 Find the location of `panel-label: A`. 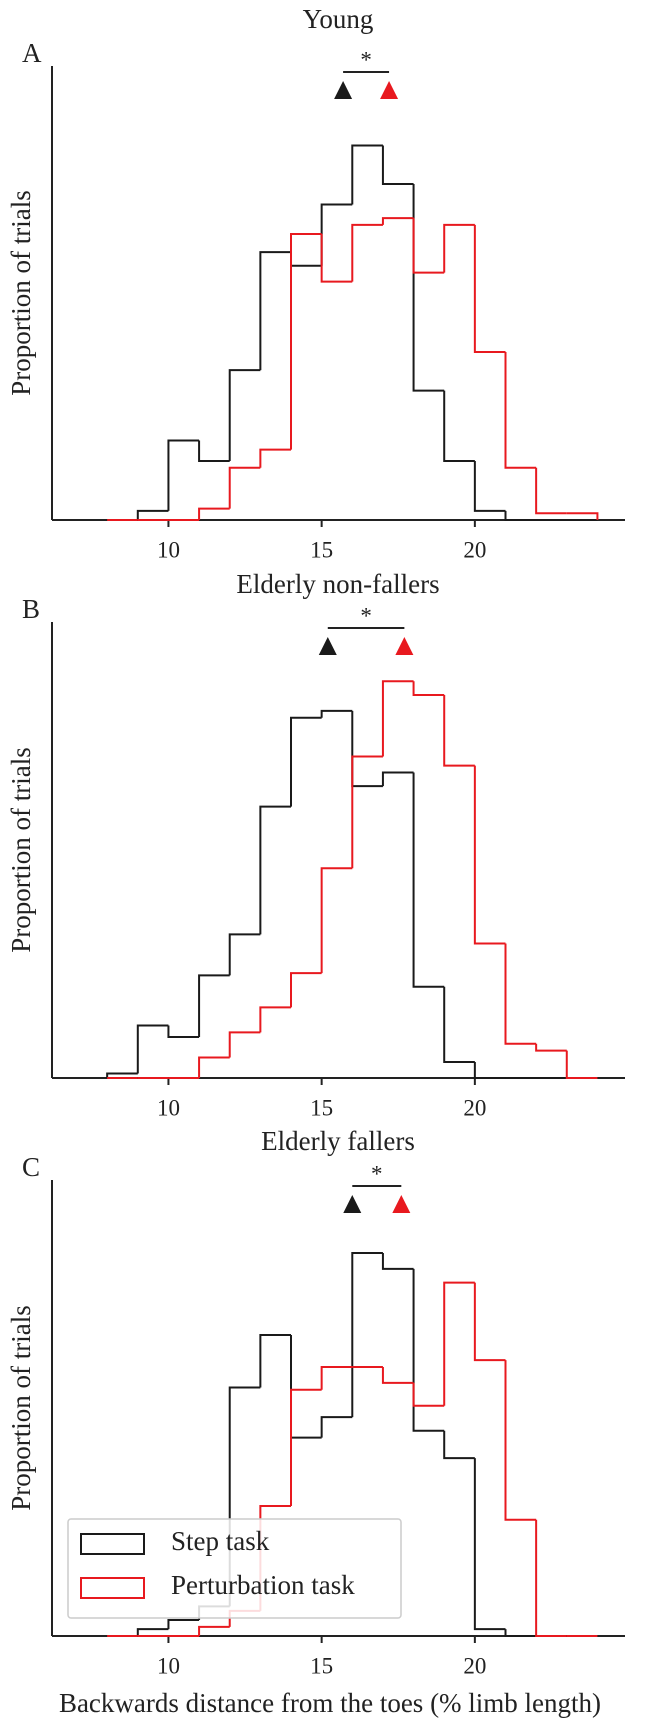

panel-label: A is located at coordinates (32, 53).